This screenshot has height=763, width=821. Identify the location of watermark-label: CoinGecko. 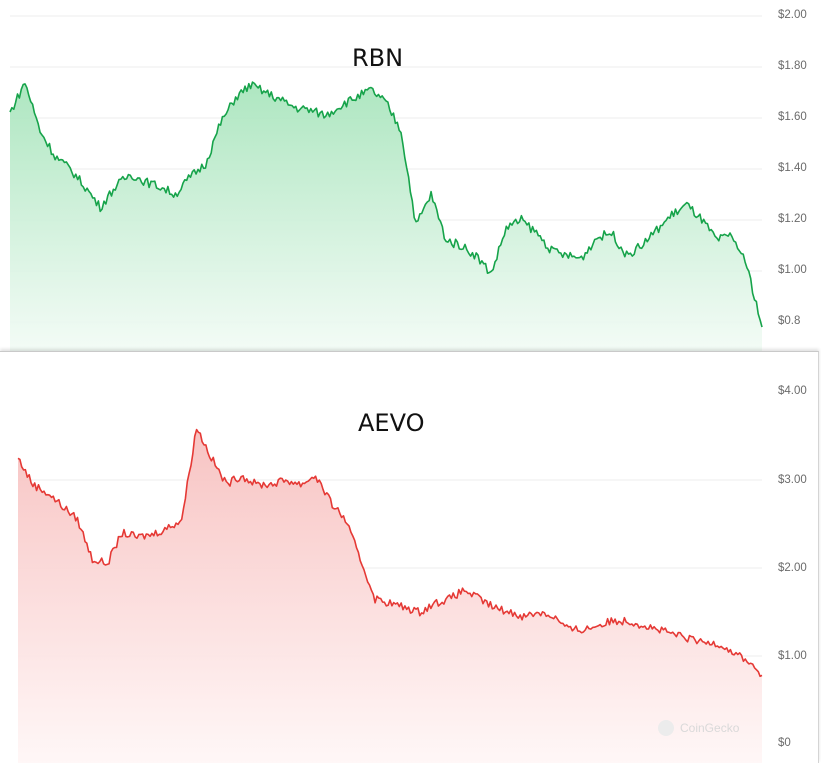
(710, 728).